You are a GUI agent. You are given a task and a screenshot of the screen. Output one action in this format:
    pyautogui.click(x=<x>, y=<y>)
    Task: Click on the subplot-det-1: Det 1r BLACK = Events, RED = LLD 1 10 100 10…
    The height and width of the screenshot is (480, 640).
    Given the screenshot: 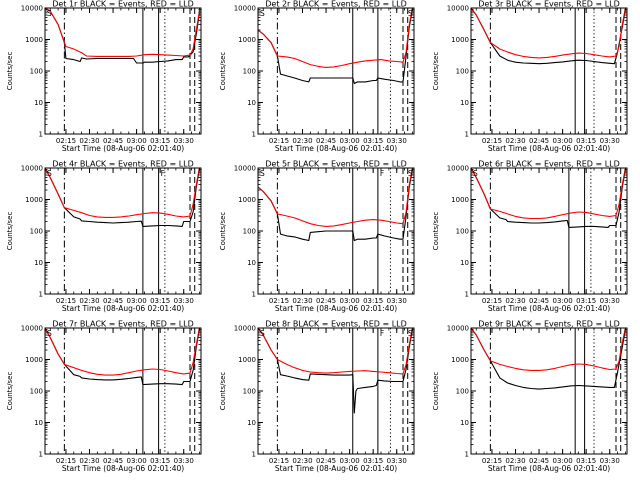 What is the action you would take?
    pyautogui.click(x=104, y=76)
    